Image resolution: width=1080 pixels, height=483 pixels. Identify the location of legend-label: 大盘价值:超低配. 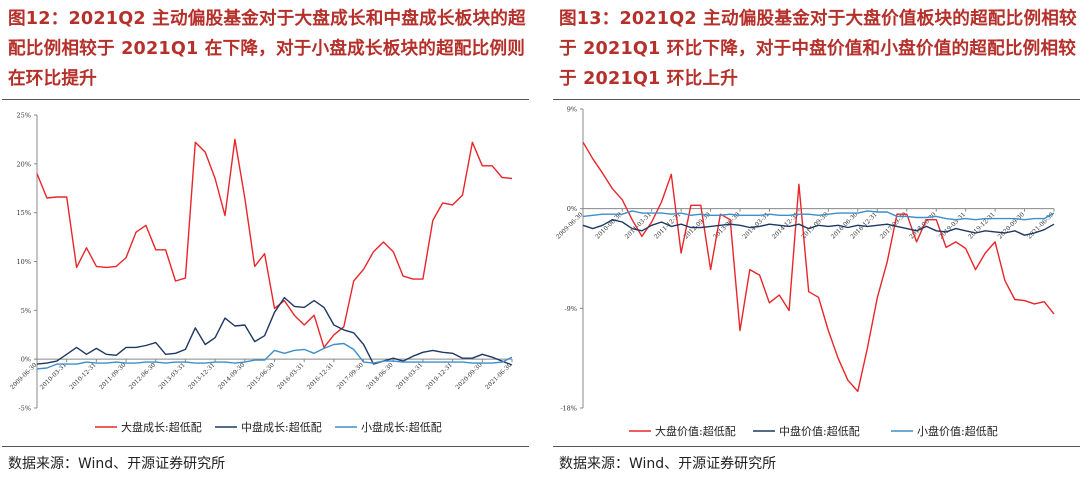
(695, 431).